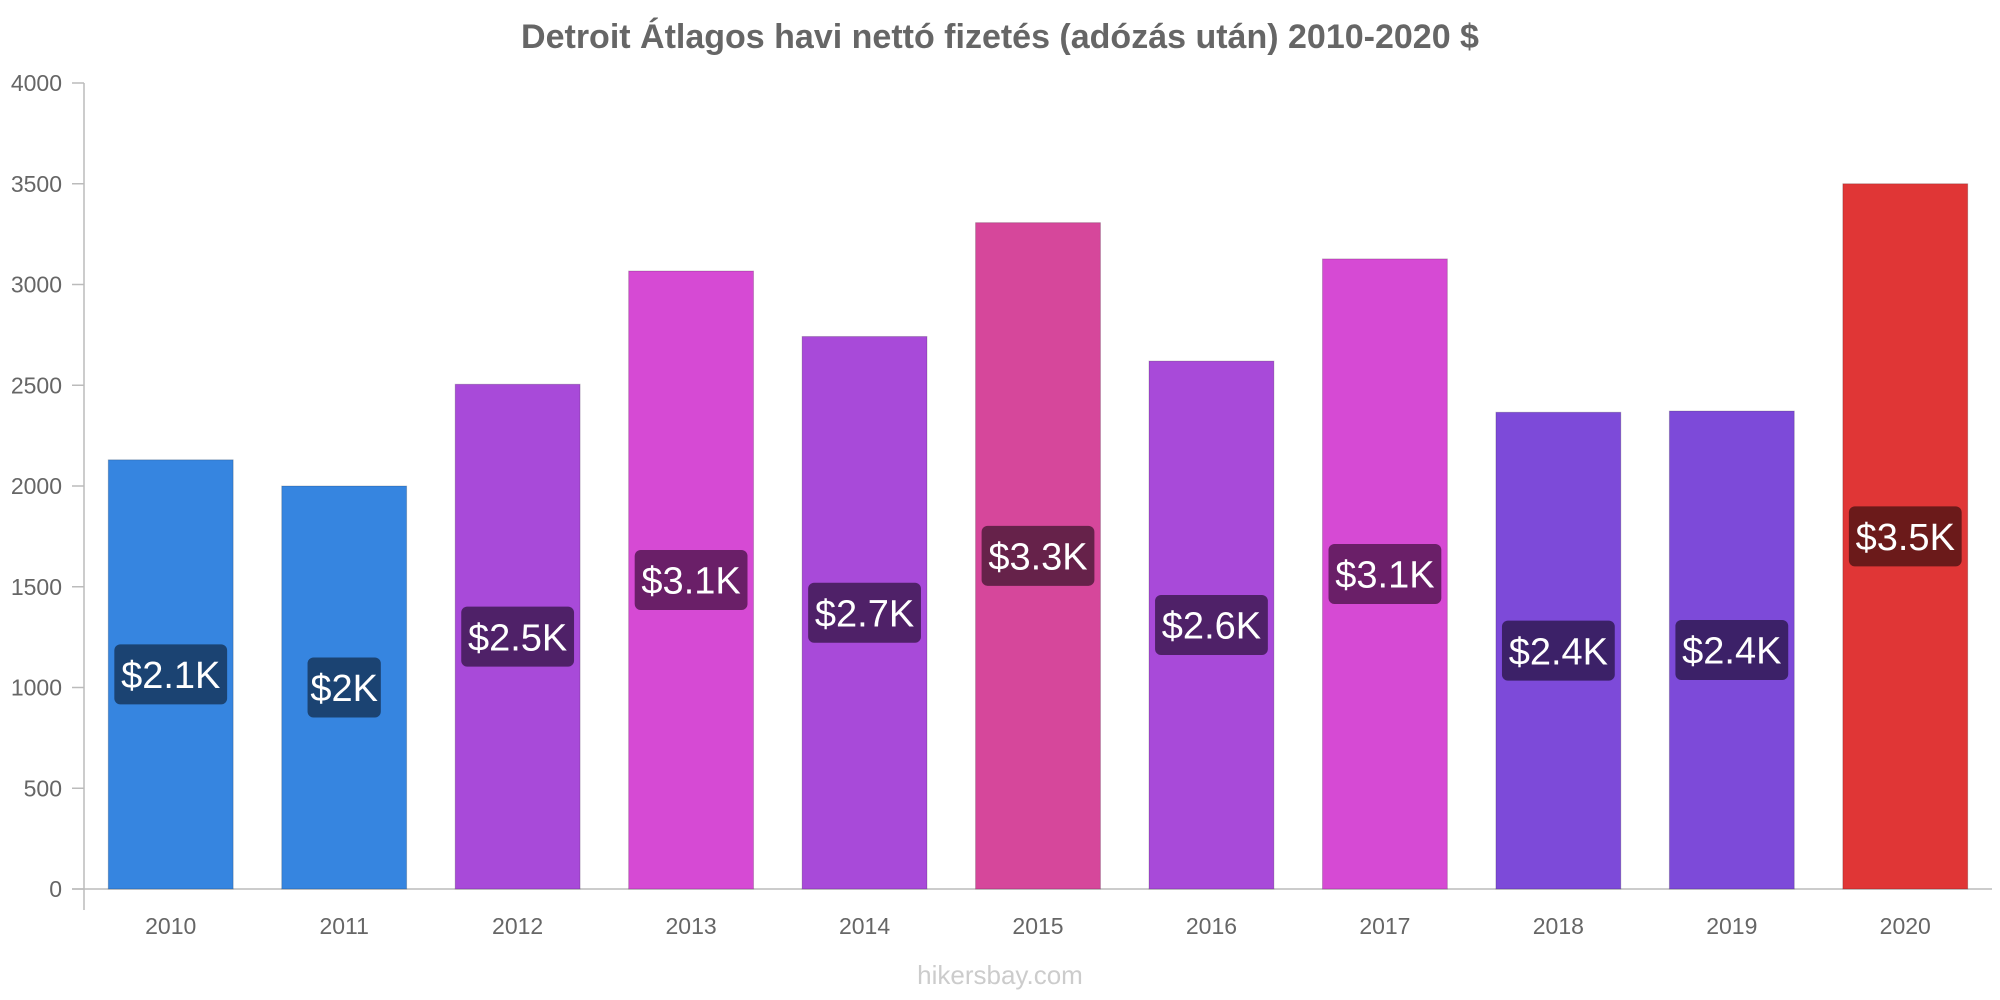 The height and width of the screenshot is (1000, 2000). I want to click on x-tick-label: 2015, so click(1037, 926).